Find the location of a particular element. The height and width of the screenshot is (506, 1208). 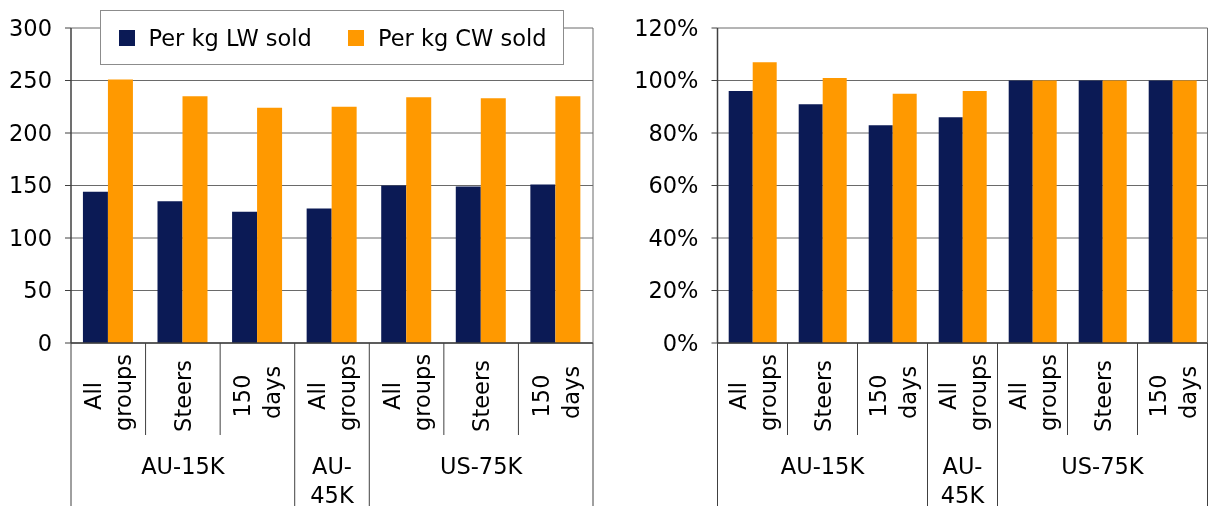

legend-label: Per kg LW sold is located at coordinates (230, 37).